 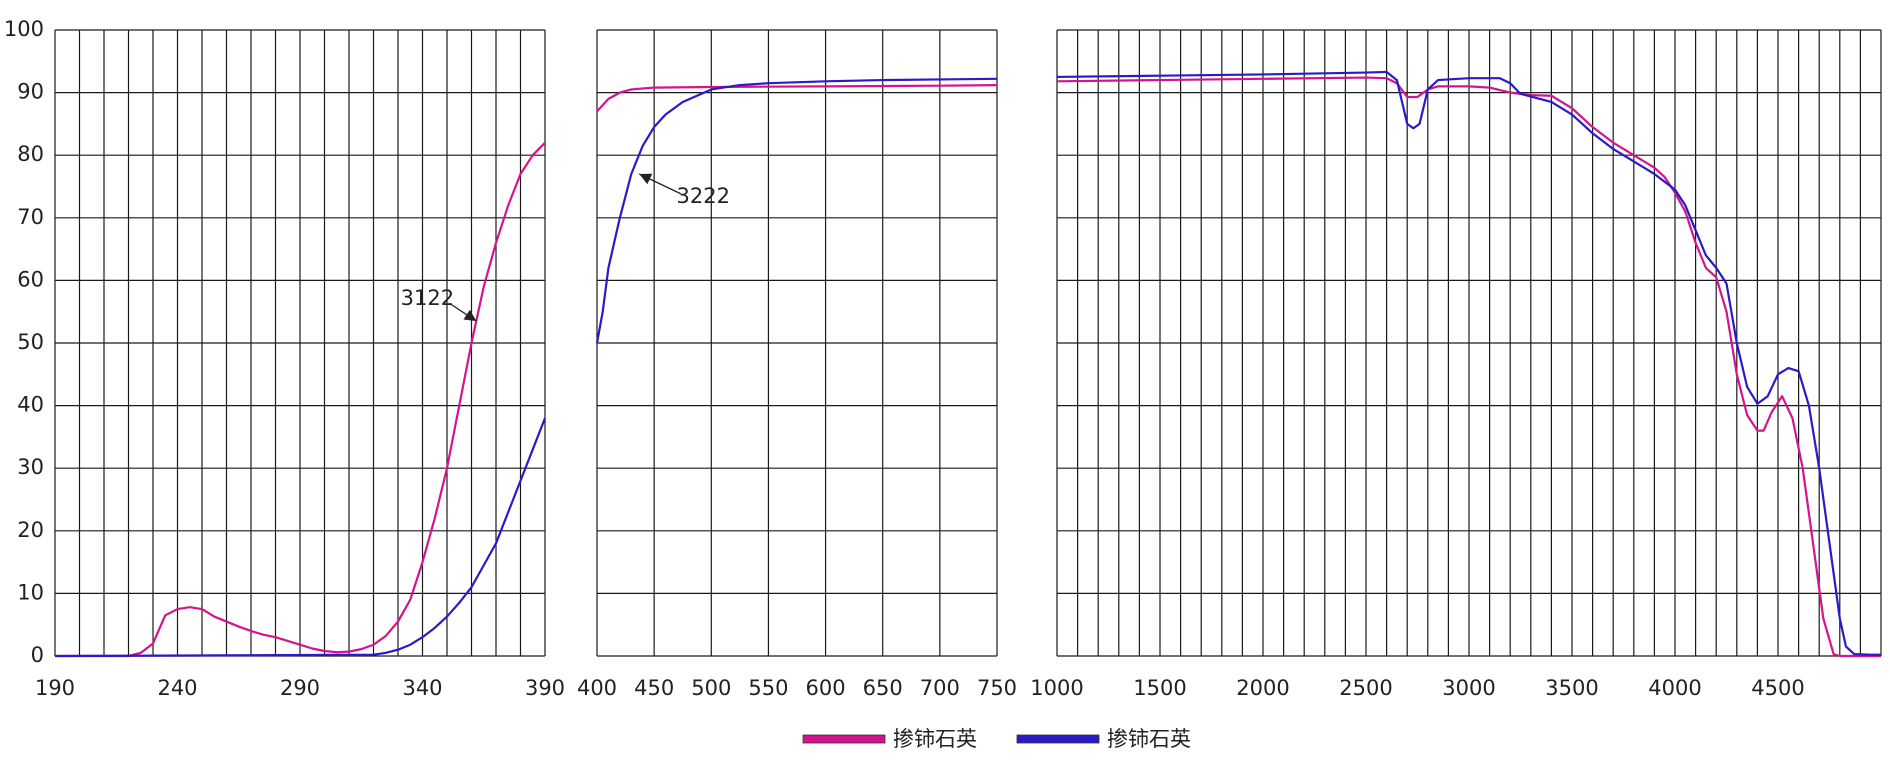 I want to click on annotation-label: 3222, so click(x=703, y=196).